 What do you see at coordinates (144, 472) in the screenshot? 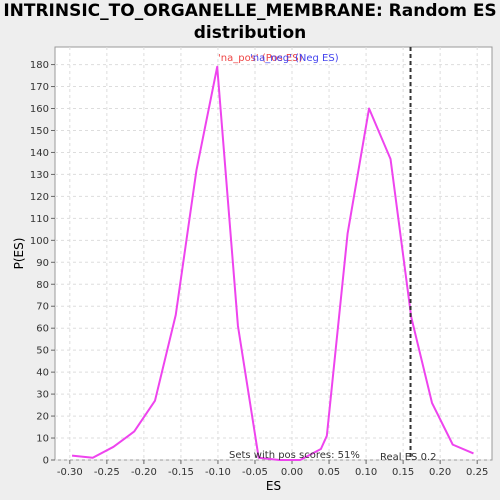
I see `x-tick-label: -0.20` at bounding box center [144, 472].